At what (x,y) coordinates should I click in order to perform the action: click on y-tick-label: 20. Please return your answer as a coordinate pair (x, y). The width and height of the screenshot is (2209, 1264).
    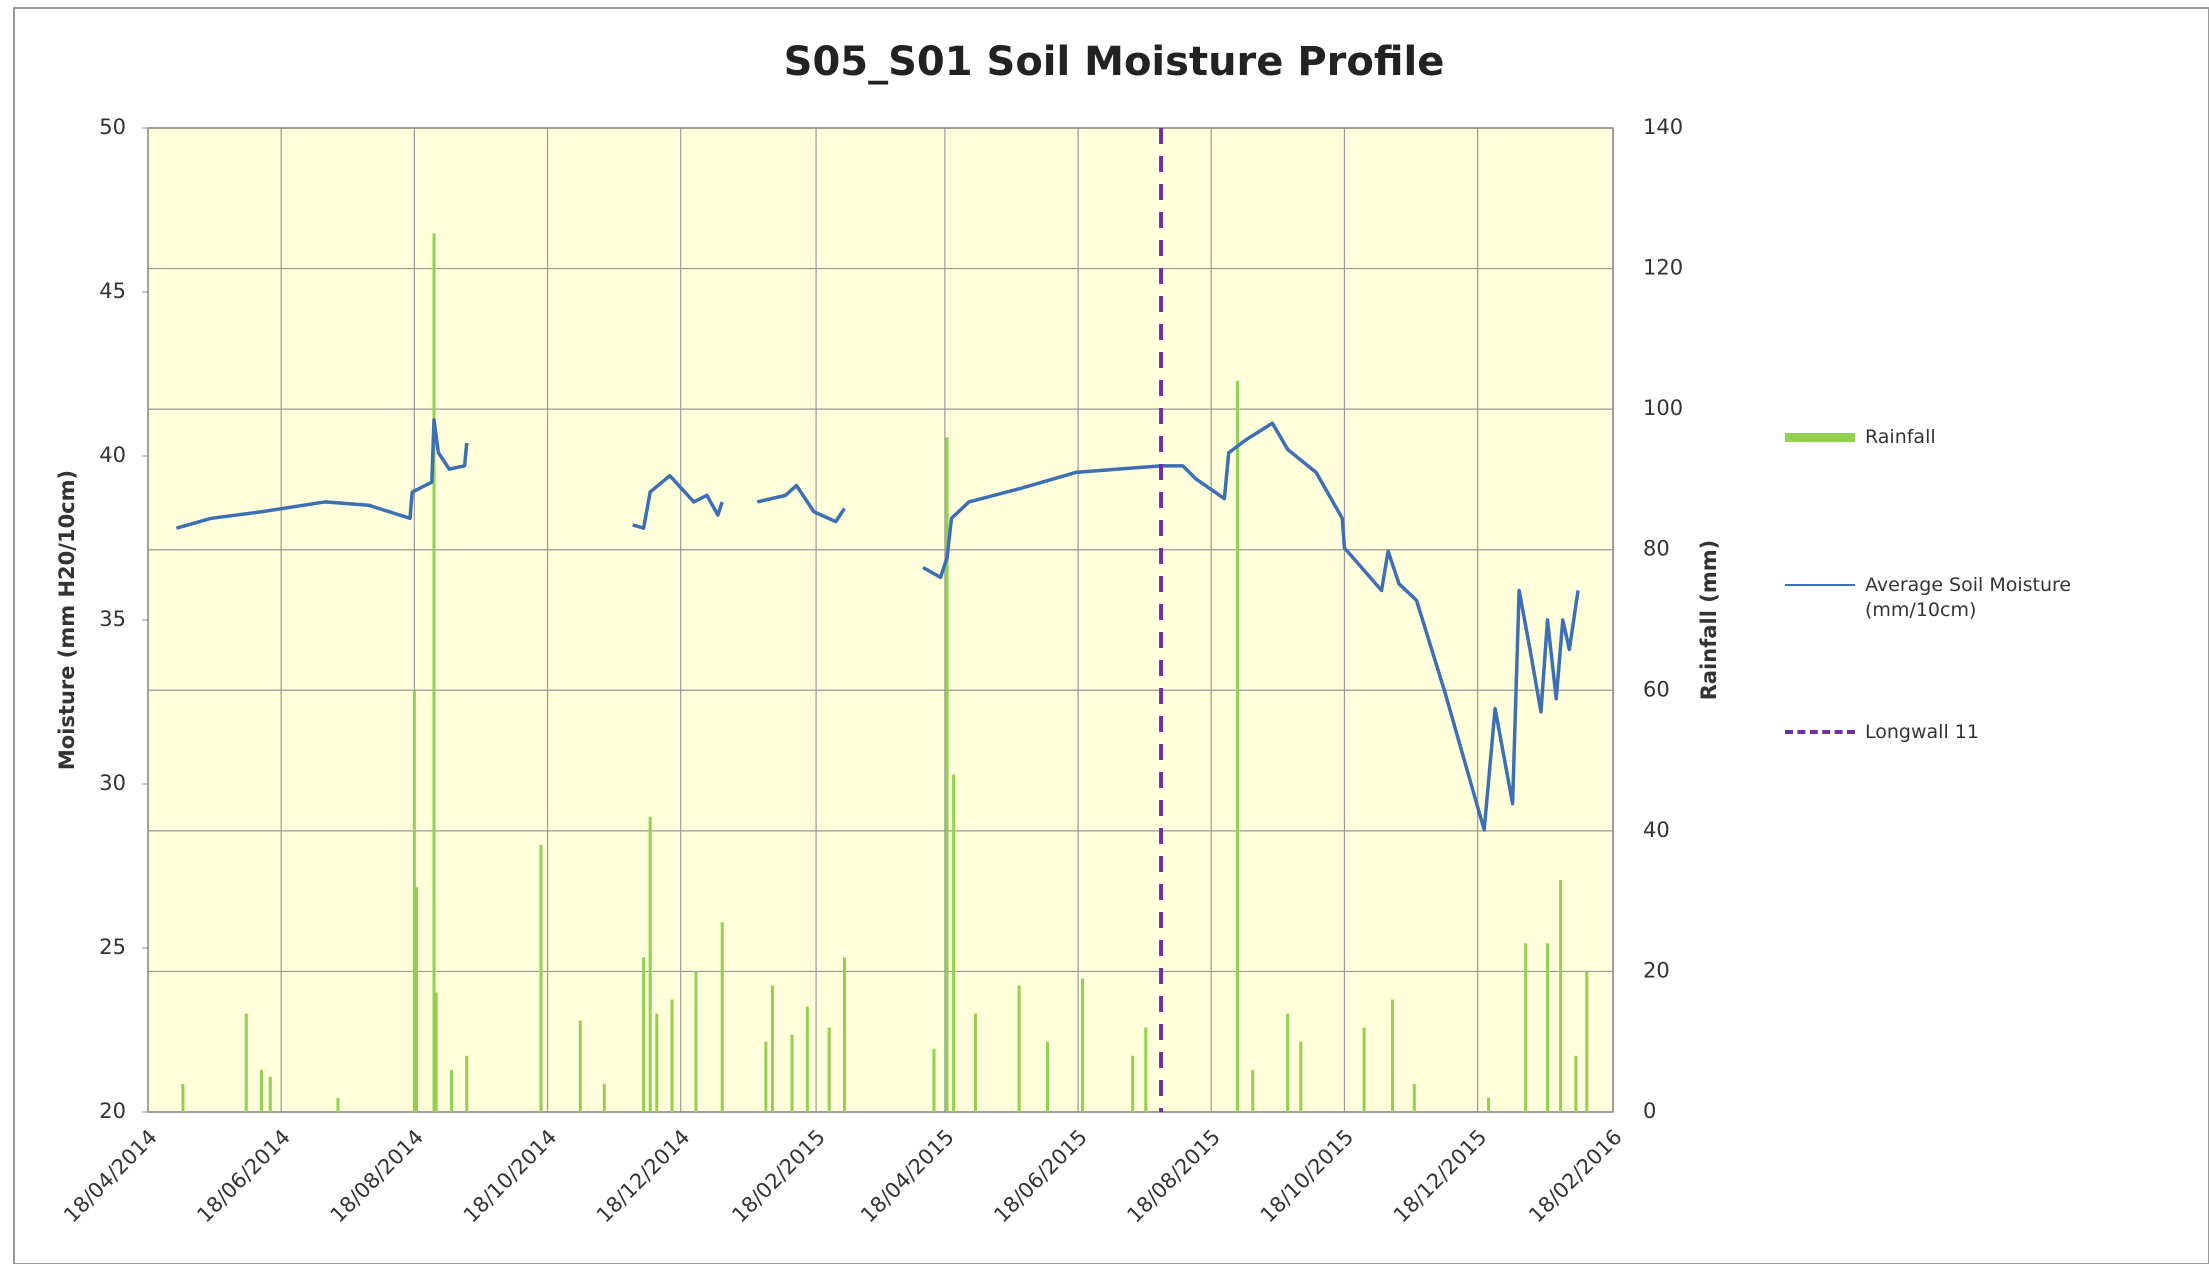
    Looking at the image, I should click on (112, 1111).